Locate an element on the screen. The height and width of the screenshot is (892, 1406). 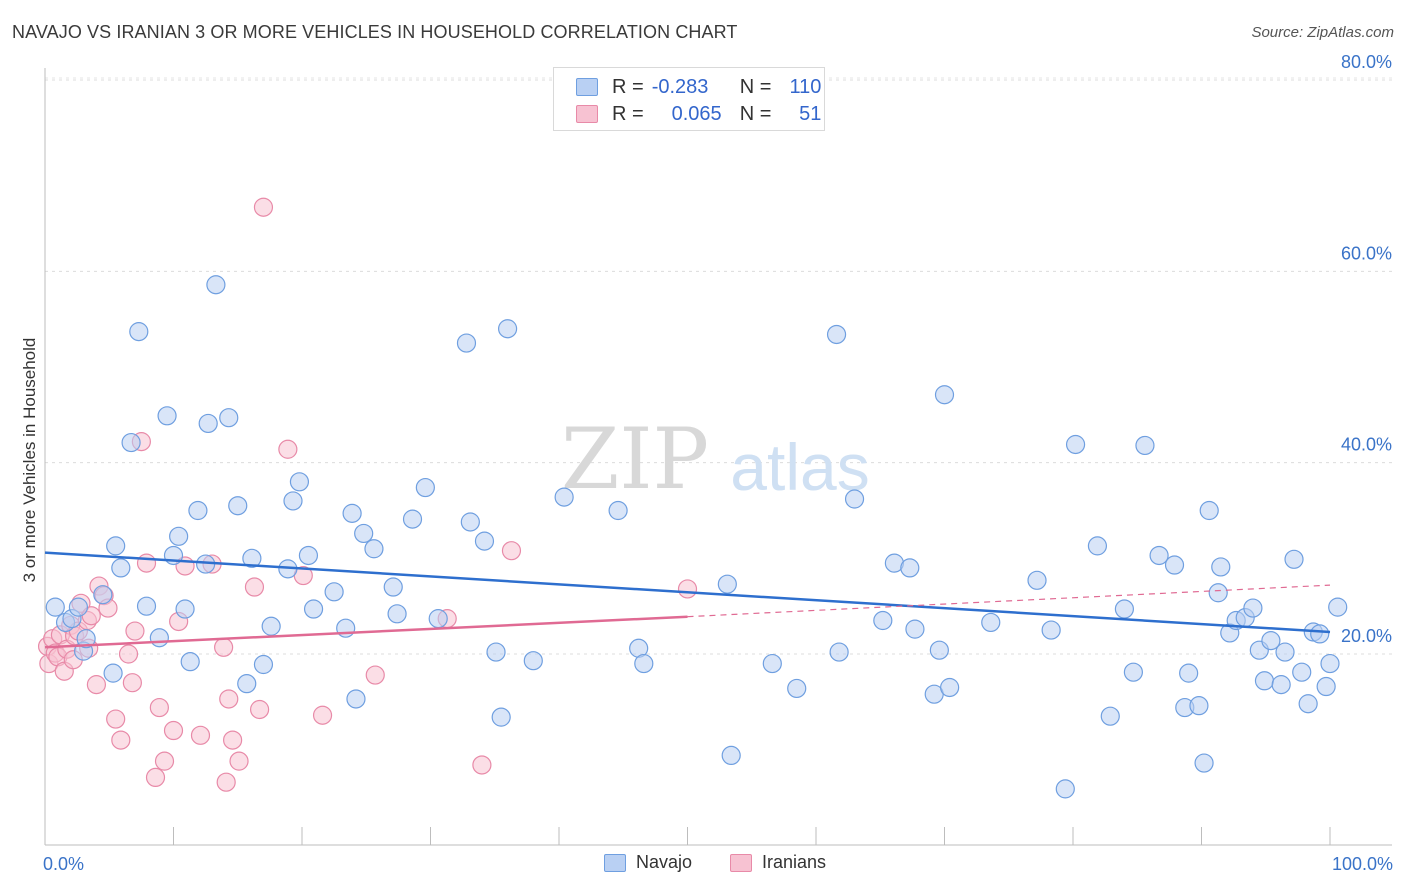
iranians-swatch is located at coordinates (741, 862).